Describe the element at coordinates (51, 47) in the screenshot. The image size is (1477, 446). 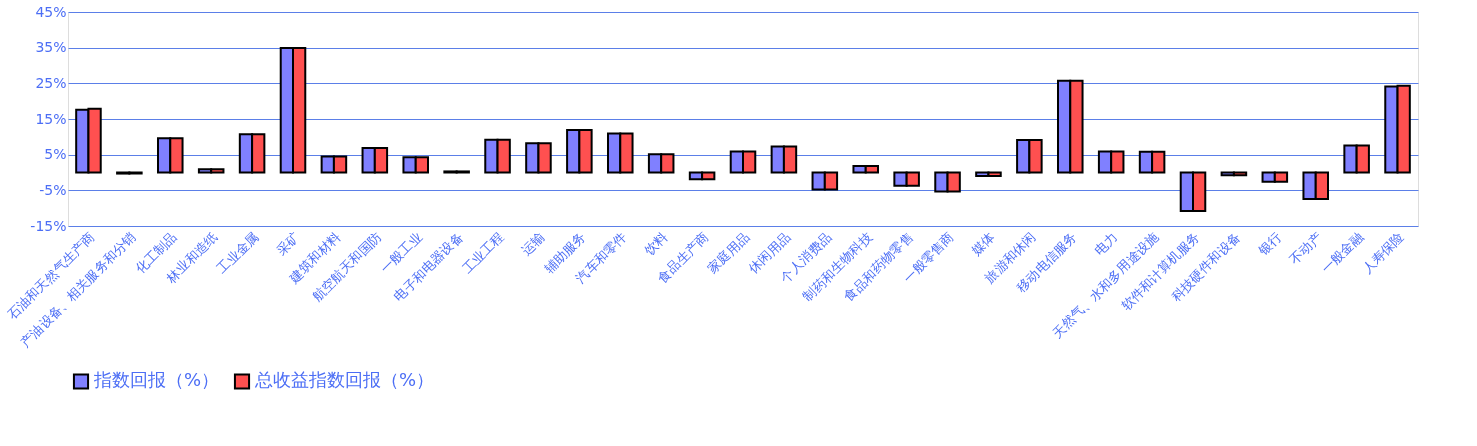
I see `y-tick-label: 35%` at that location.